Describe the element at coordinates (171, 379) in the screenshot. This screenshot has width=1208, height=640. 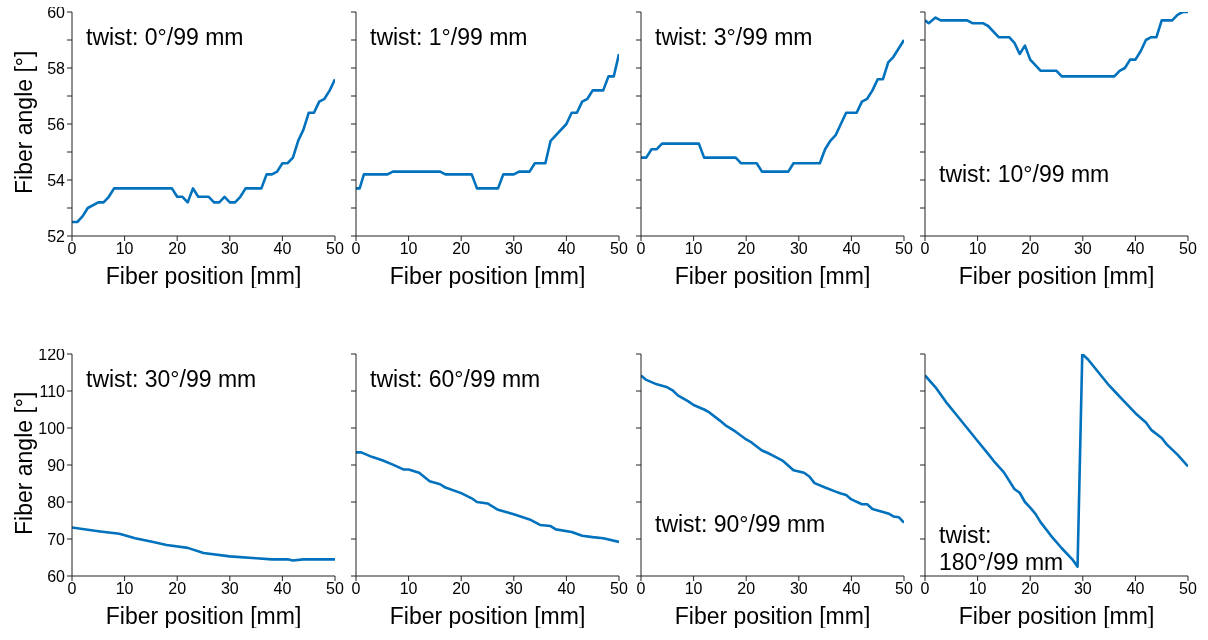
I see `annotation: twist: 30°/99 mm` at that location.